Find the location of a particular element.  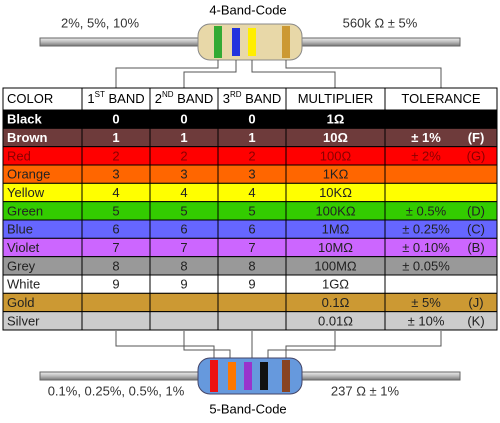

cell-text: 2 is located at coordinates (115, 155).